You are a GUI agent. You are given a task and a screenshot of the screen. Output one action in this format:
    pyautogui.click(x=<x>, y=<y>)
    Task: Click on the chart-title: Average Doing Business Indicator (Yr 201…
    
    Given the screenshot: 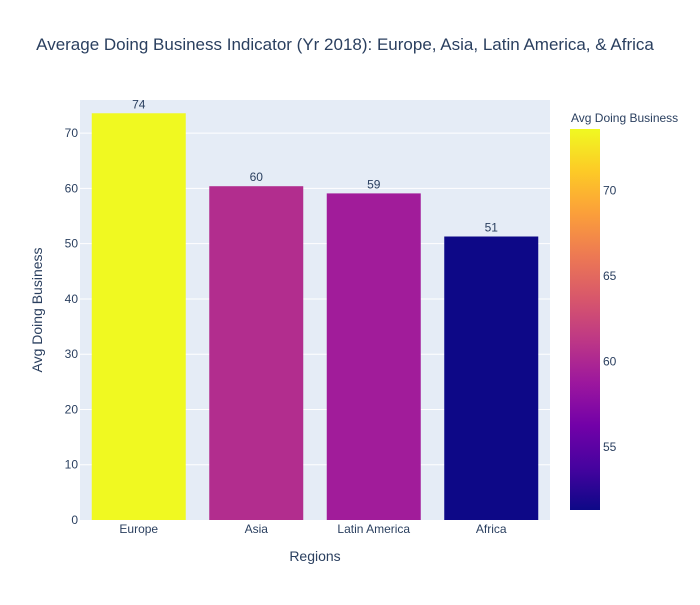 What is the action you would take?
    pyautogui.click(x=345, y=44)
    